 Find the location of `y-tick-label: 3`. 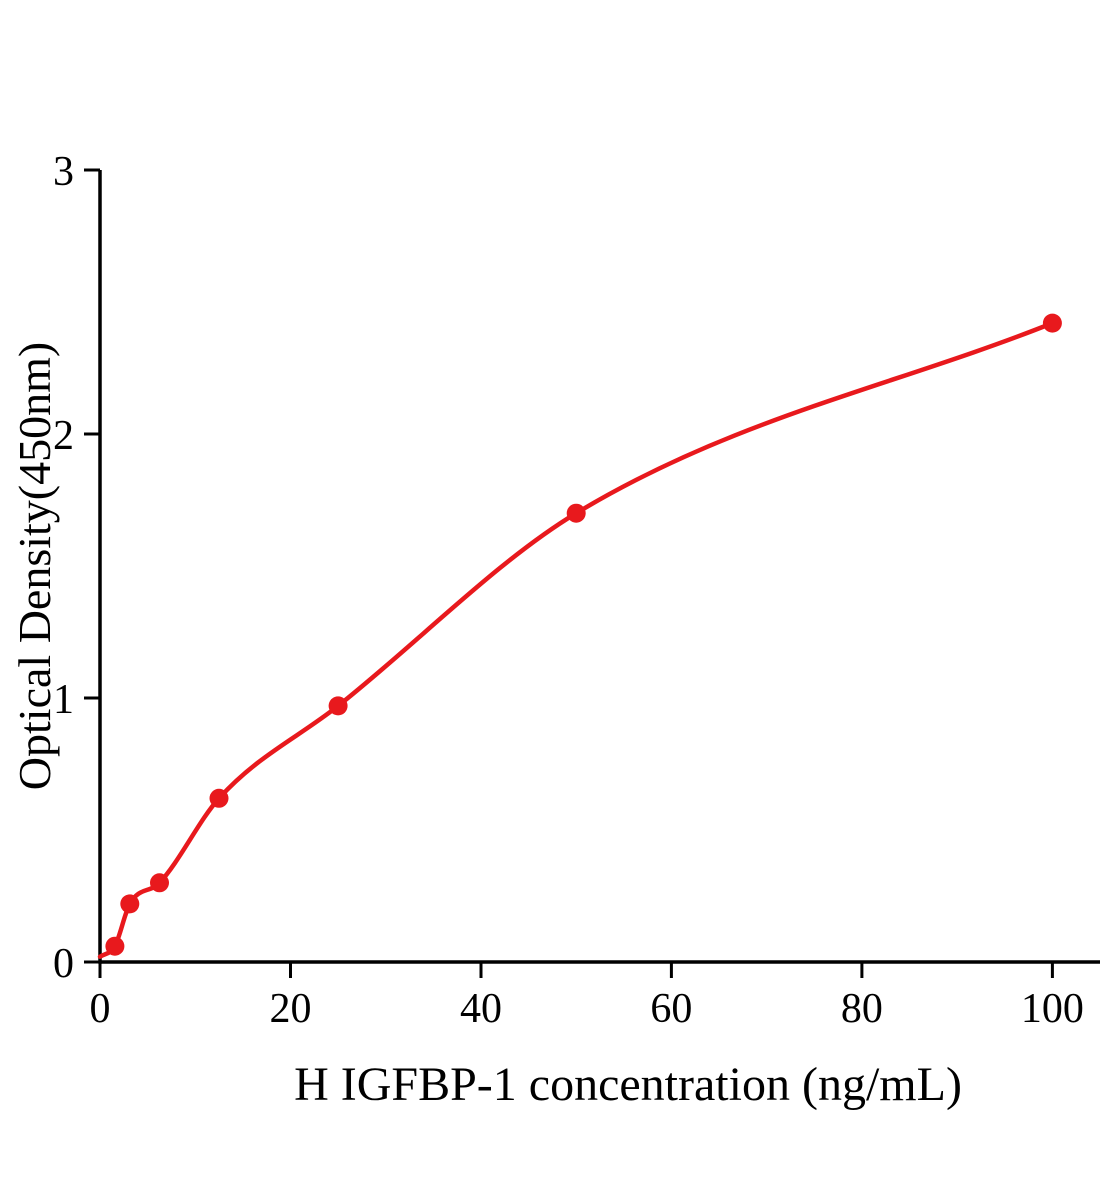

y-tick-label: 3 is located at coordinates (63, 172).